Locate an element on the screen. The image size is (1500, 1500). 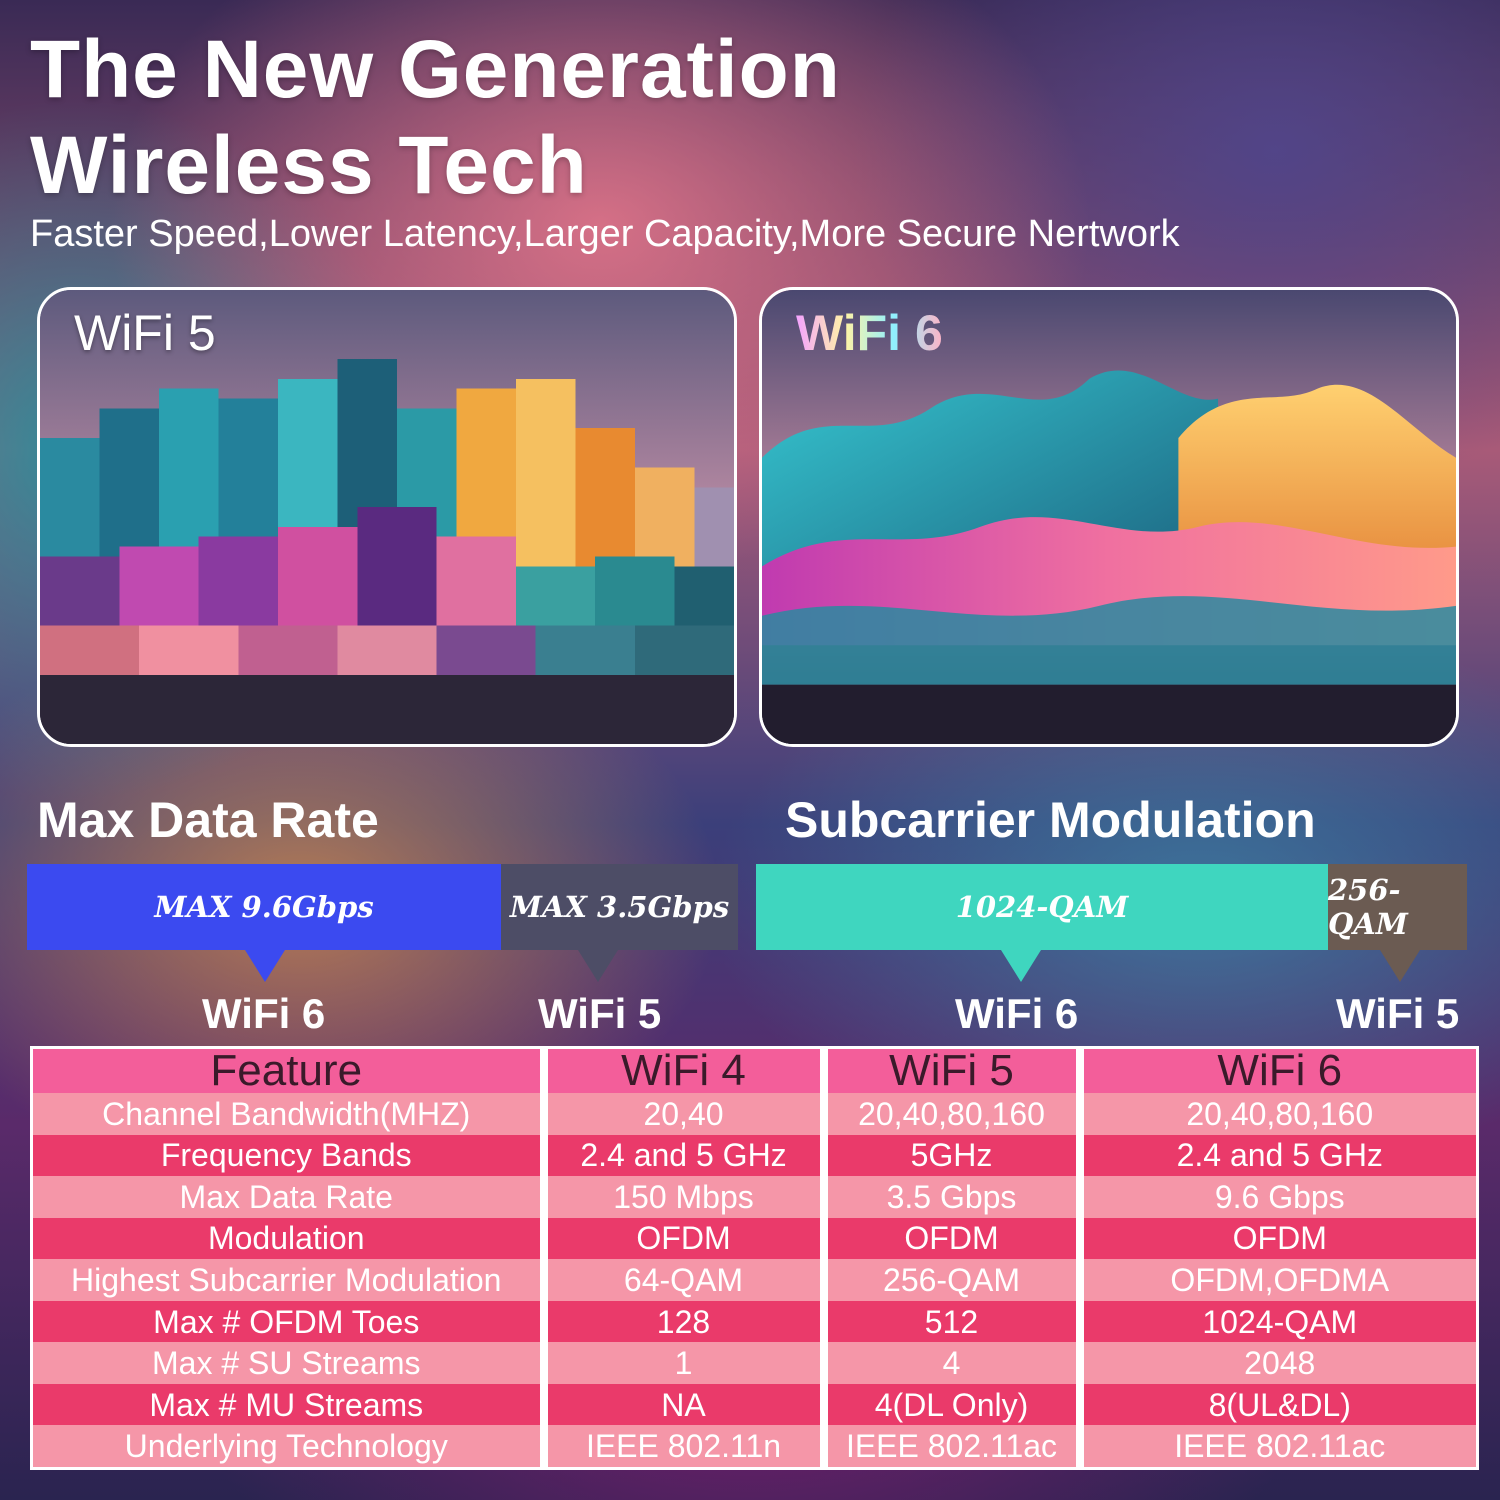
table-cell: Max # SU Streams is located at coordinates (289, 1363).